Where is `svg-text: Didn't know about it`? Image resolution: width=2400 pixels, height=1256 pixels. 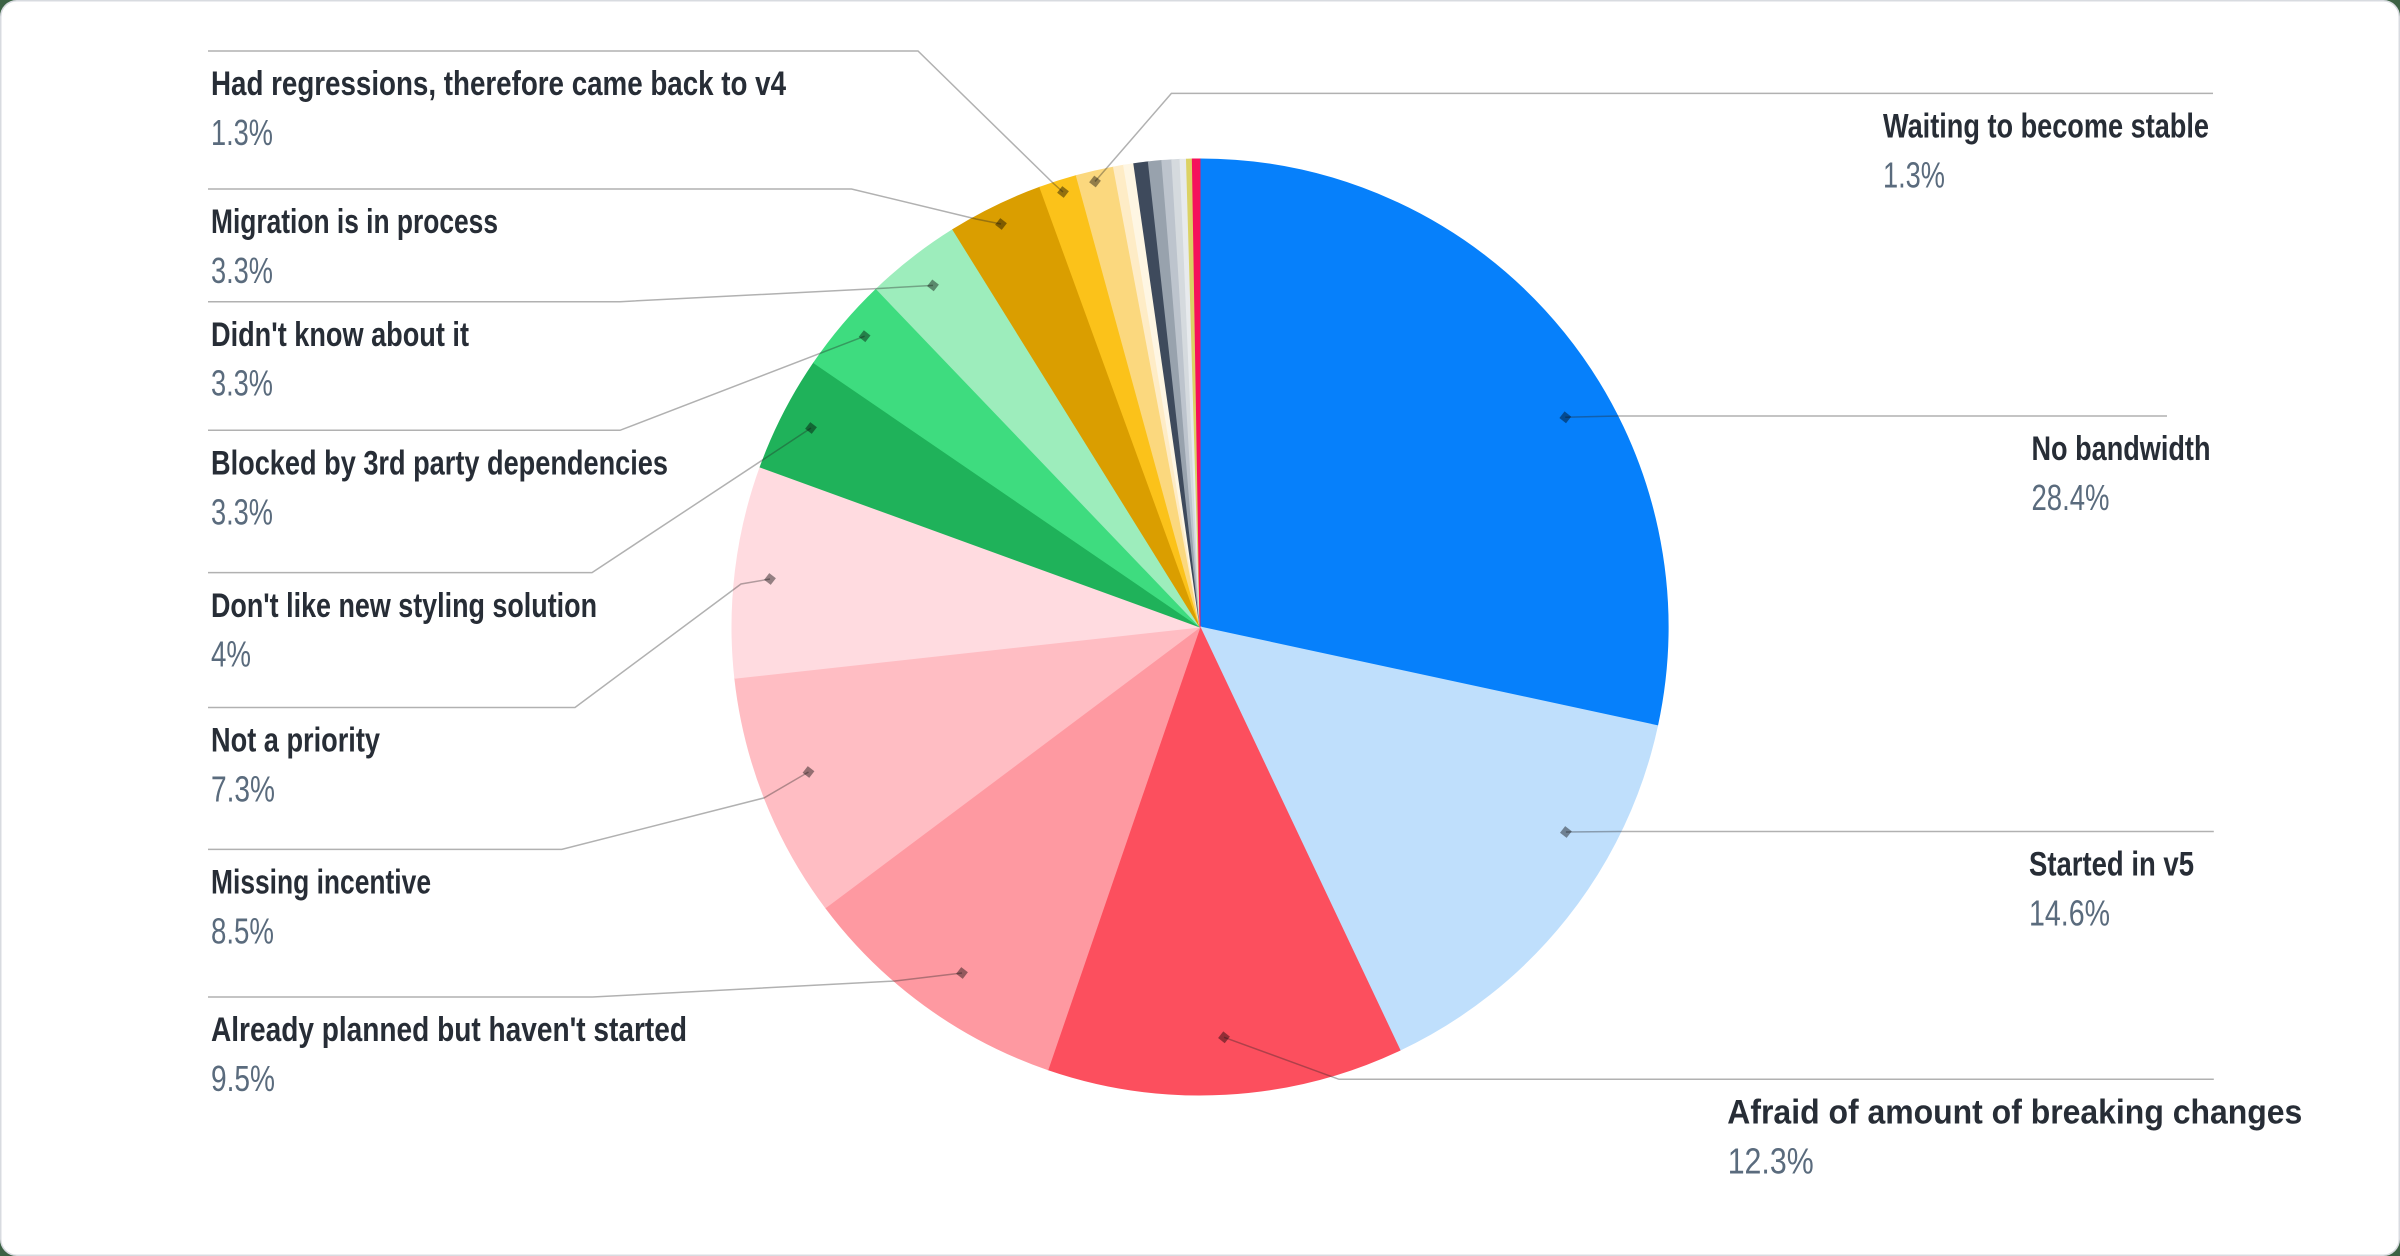
svg-text: Didn't know about it is located at coordinates (340, 335).